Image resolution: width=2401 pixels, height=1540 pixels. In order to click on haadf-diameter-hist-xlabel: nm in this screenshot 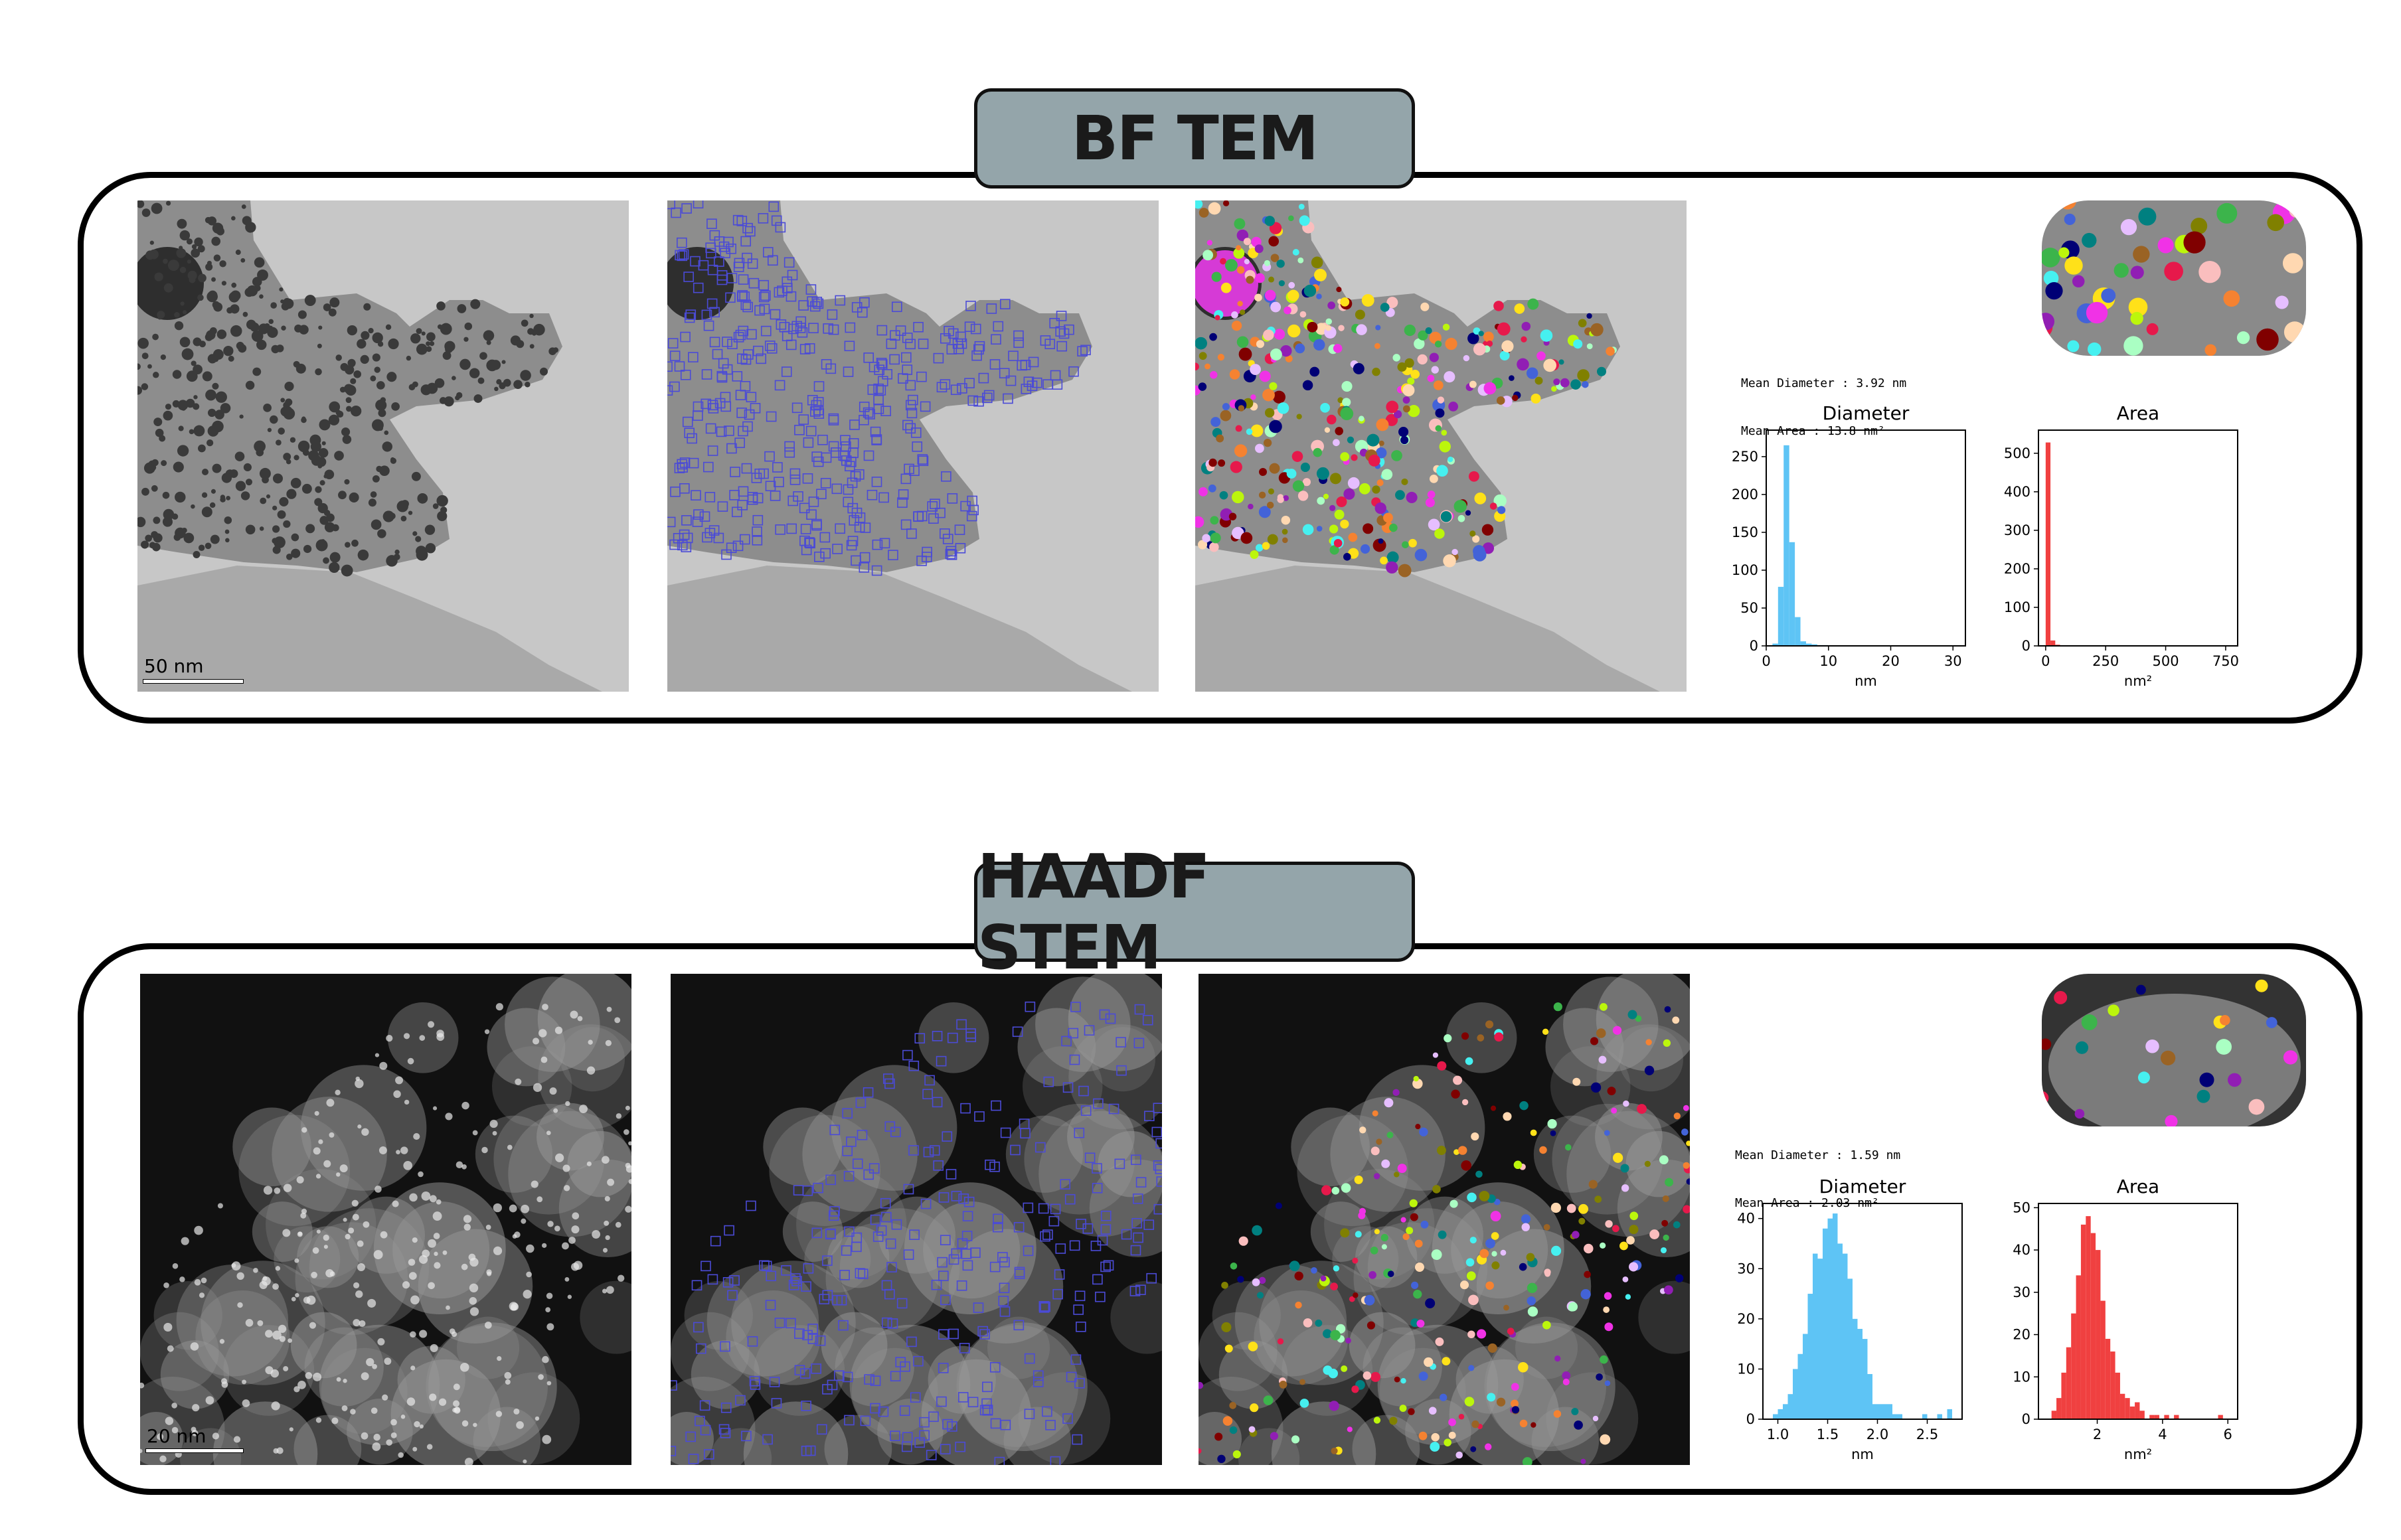, I will do `click(1862, 1454)`.